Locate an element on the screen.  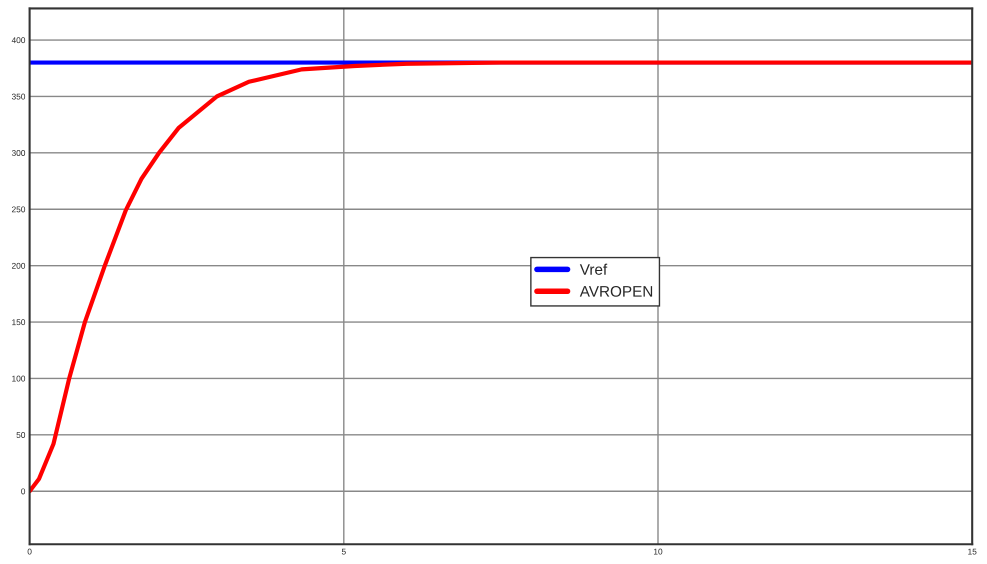
x-tick-label: 0 is located at coordinates (30, 551).